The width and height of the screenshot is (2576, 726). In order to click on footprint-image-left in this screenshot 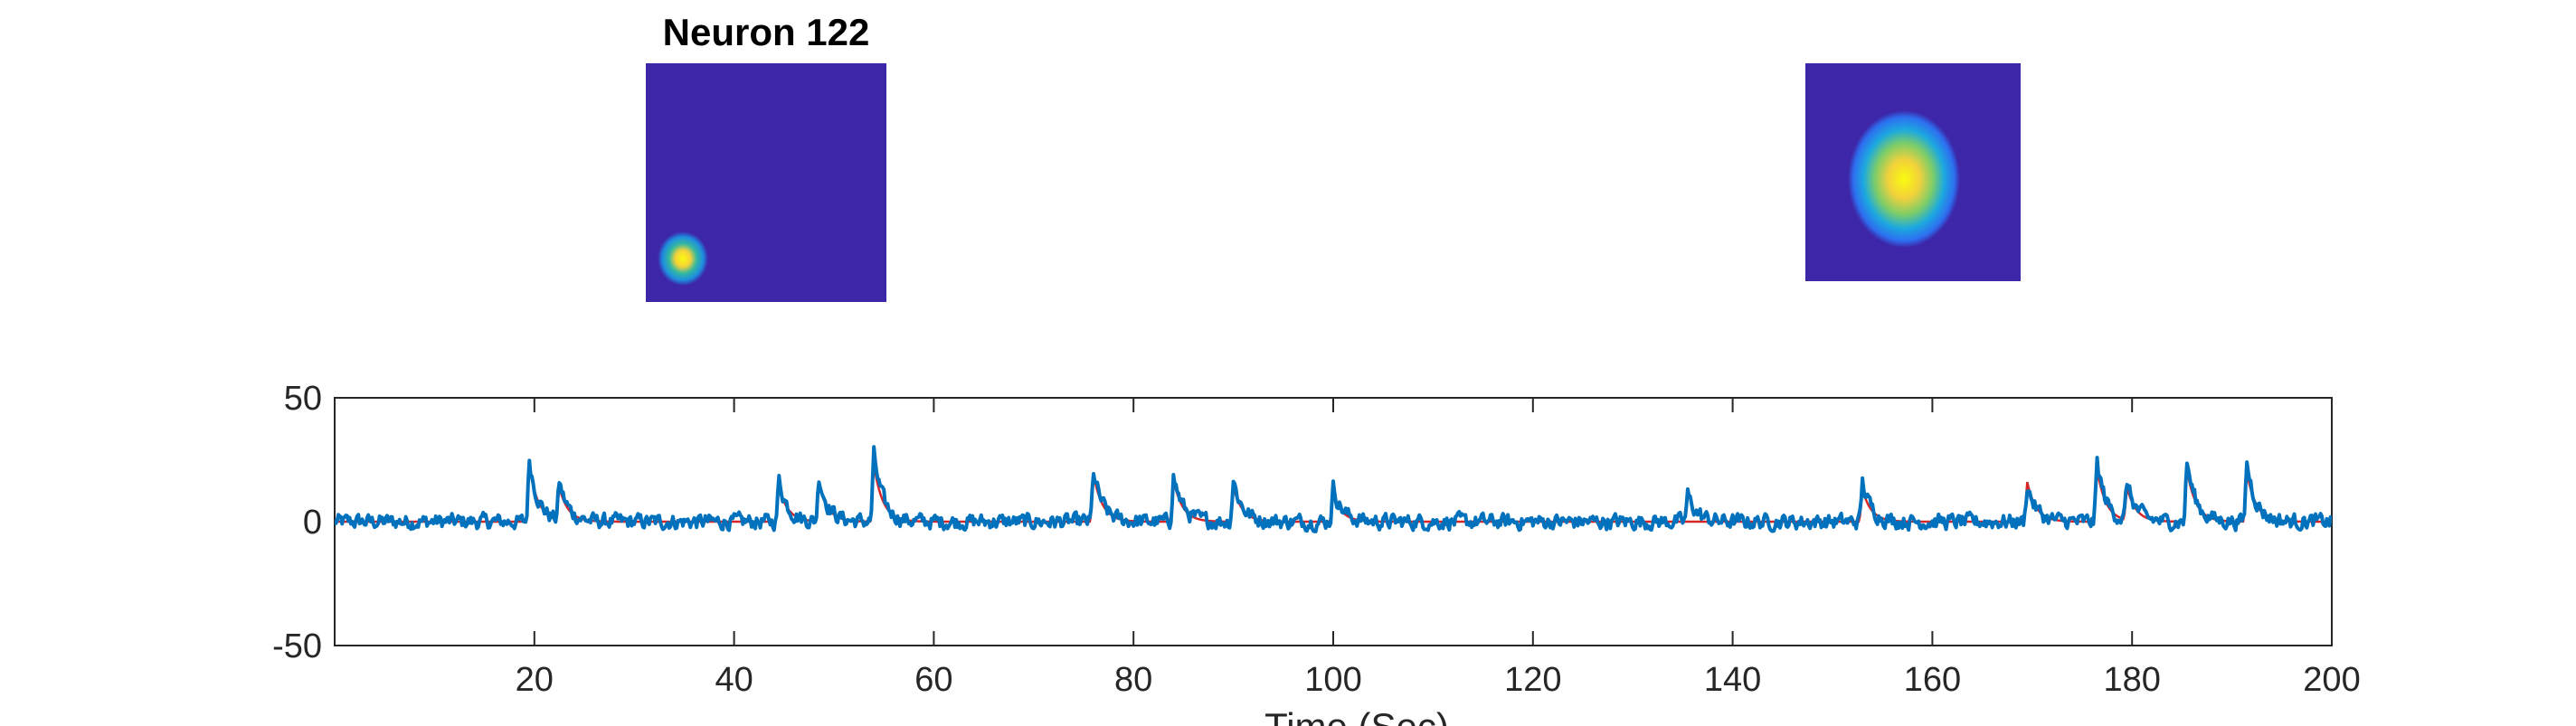, I will do `click(766, 182)`.